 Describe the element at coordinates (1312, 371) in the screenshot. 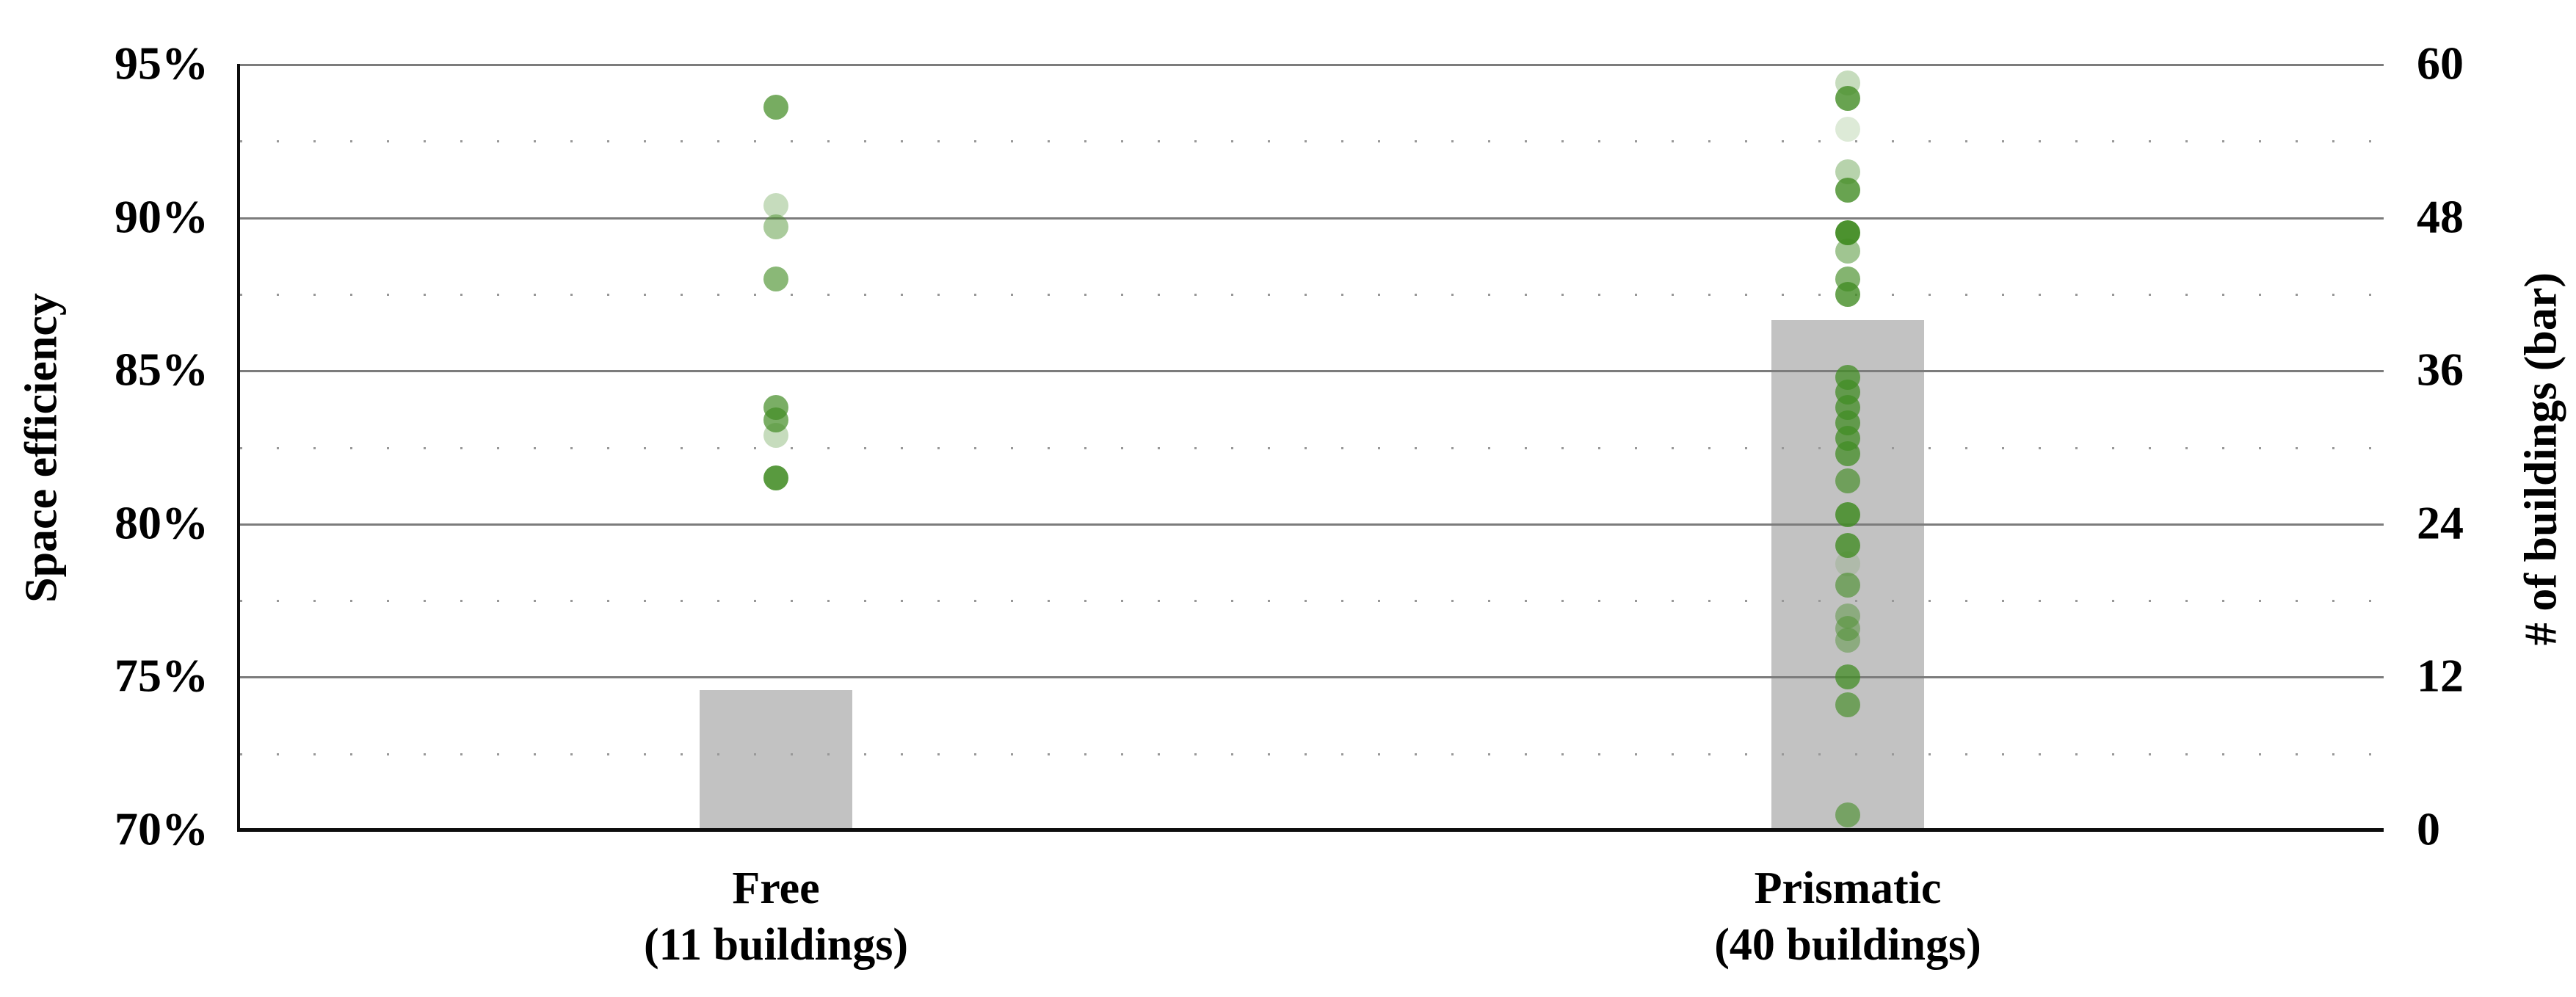

I see `gridline-85%` at that location.